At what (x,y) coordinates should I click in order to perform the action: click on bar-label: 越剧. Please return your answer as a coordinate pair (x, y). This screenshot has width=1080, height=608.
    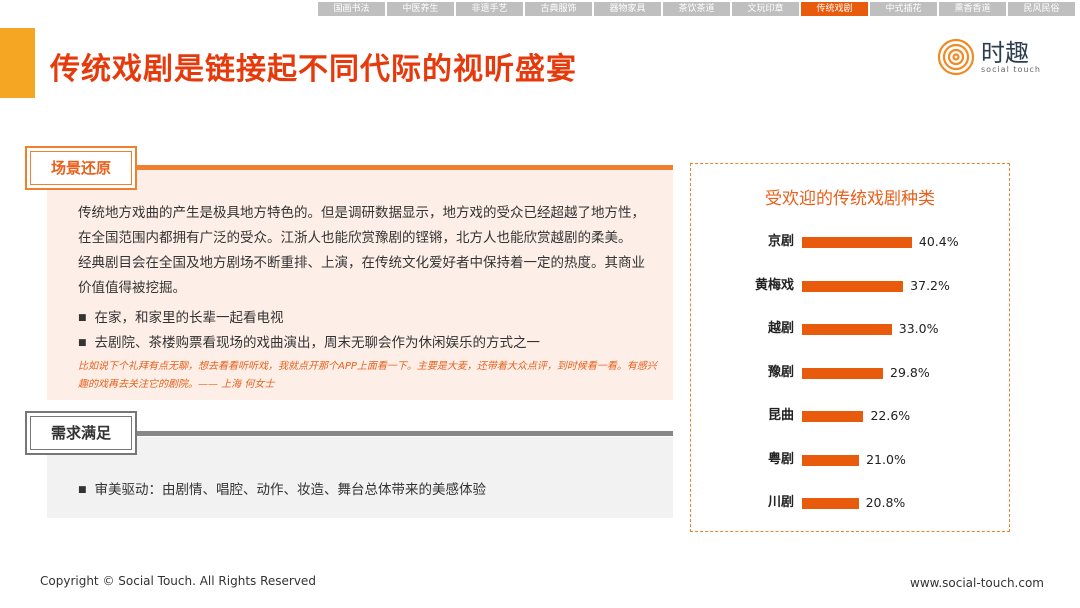
    Looking at the image, I should click on (780, 328).